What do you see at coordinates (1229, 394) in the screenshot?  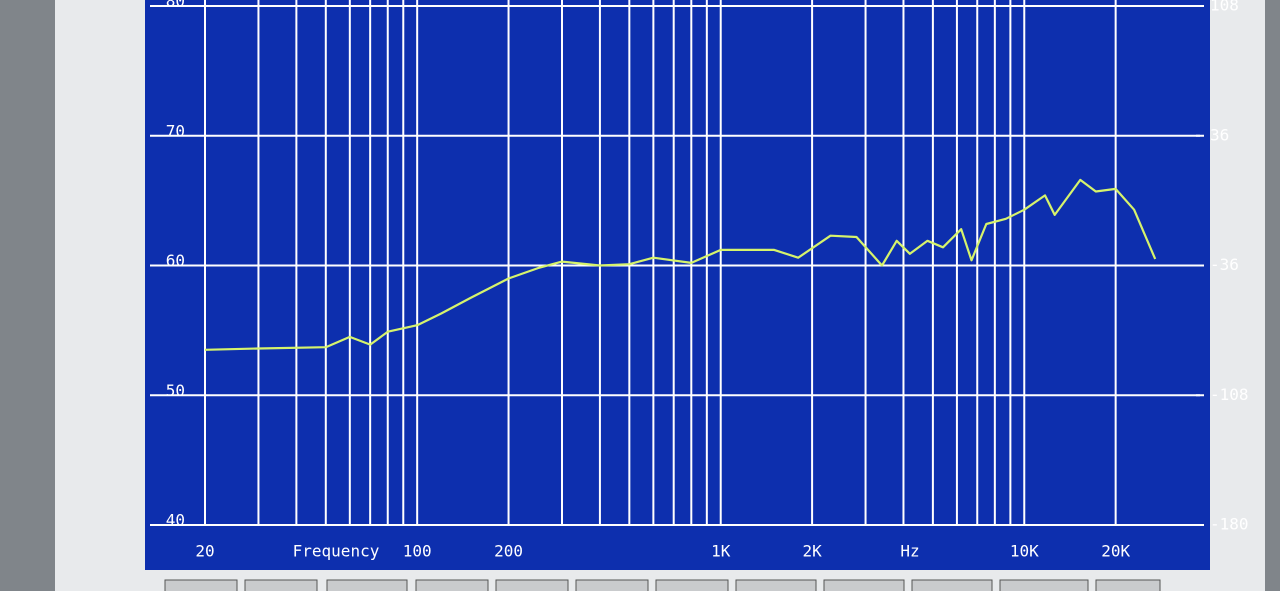 I see `y2-tick-label: -108` at bounding box center [1229, 394].